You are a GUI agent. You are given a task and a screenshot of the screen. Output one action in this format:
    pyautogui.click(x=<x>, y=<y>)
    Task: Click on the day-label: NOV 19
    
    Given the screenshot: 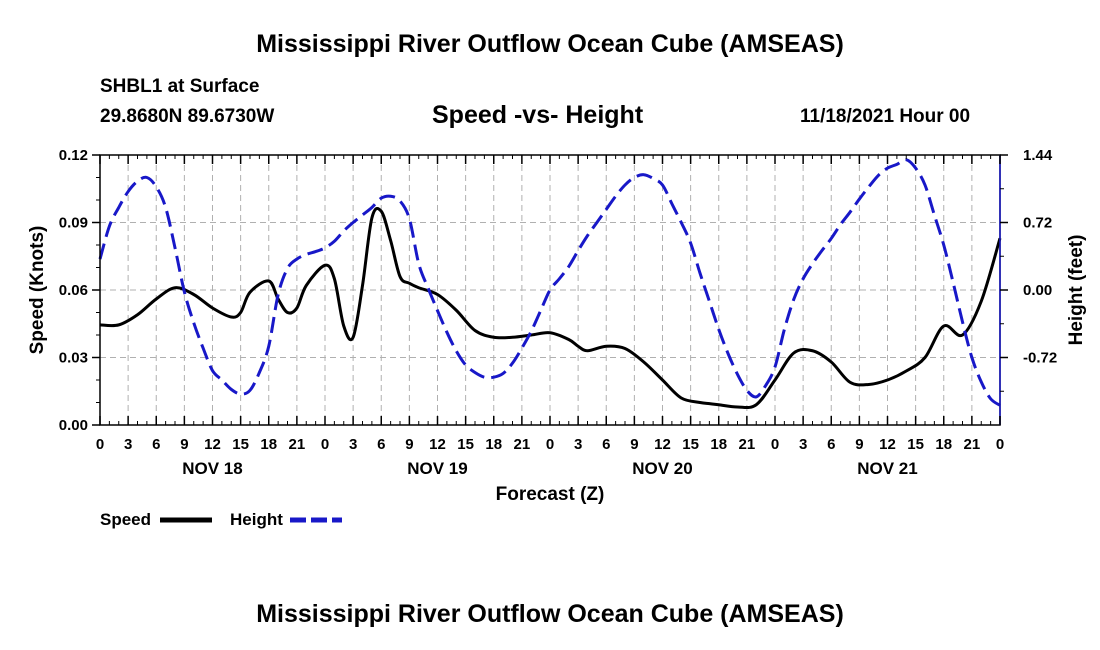 What is the action you would take?
    pyautogui.click(x=437, y=468)
    